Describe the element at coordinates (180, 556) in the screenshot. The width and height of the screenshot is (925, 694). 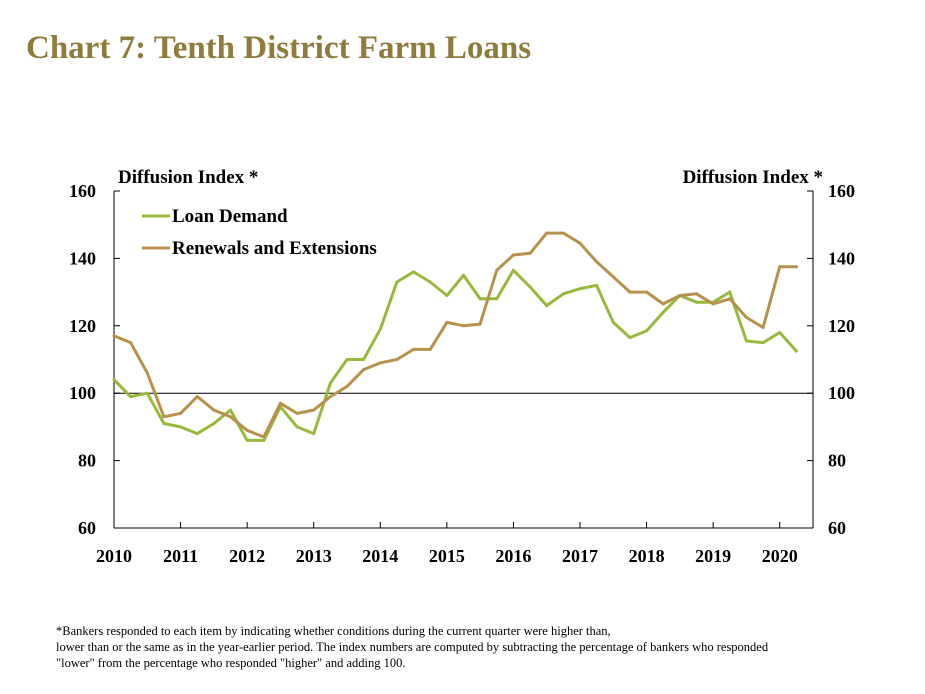
I see `x-tick-label: 2011` at that location.